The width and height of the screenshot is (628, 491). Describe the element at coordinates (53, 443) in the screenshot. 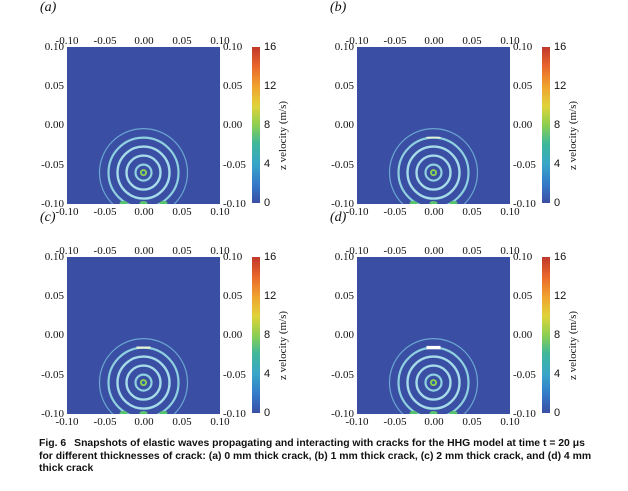

I see `figure-caption-label: Fig. 6` at that location.